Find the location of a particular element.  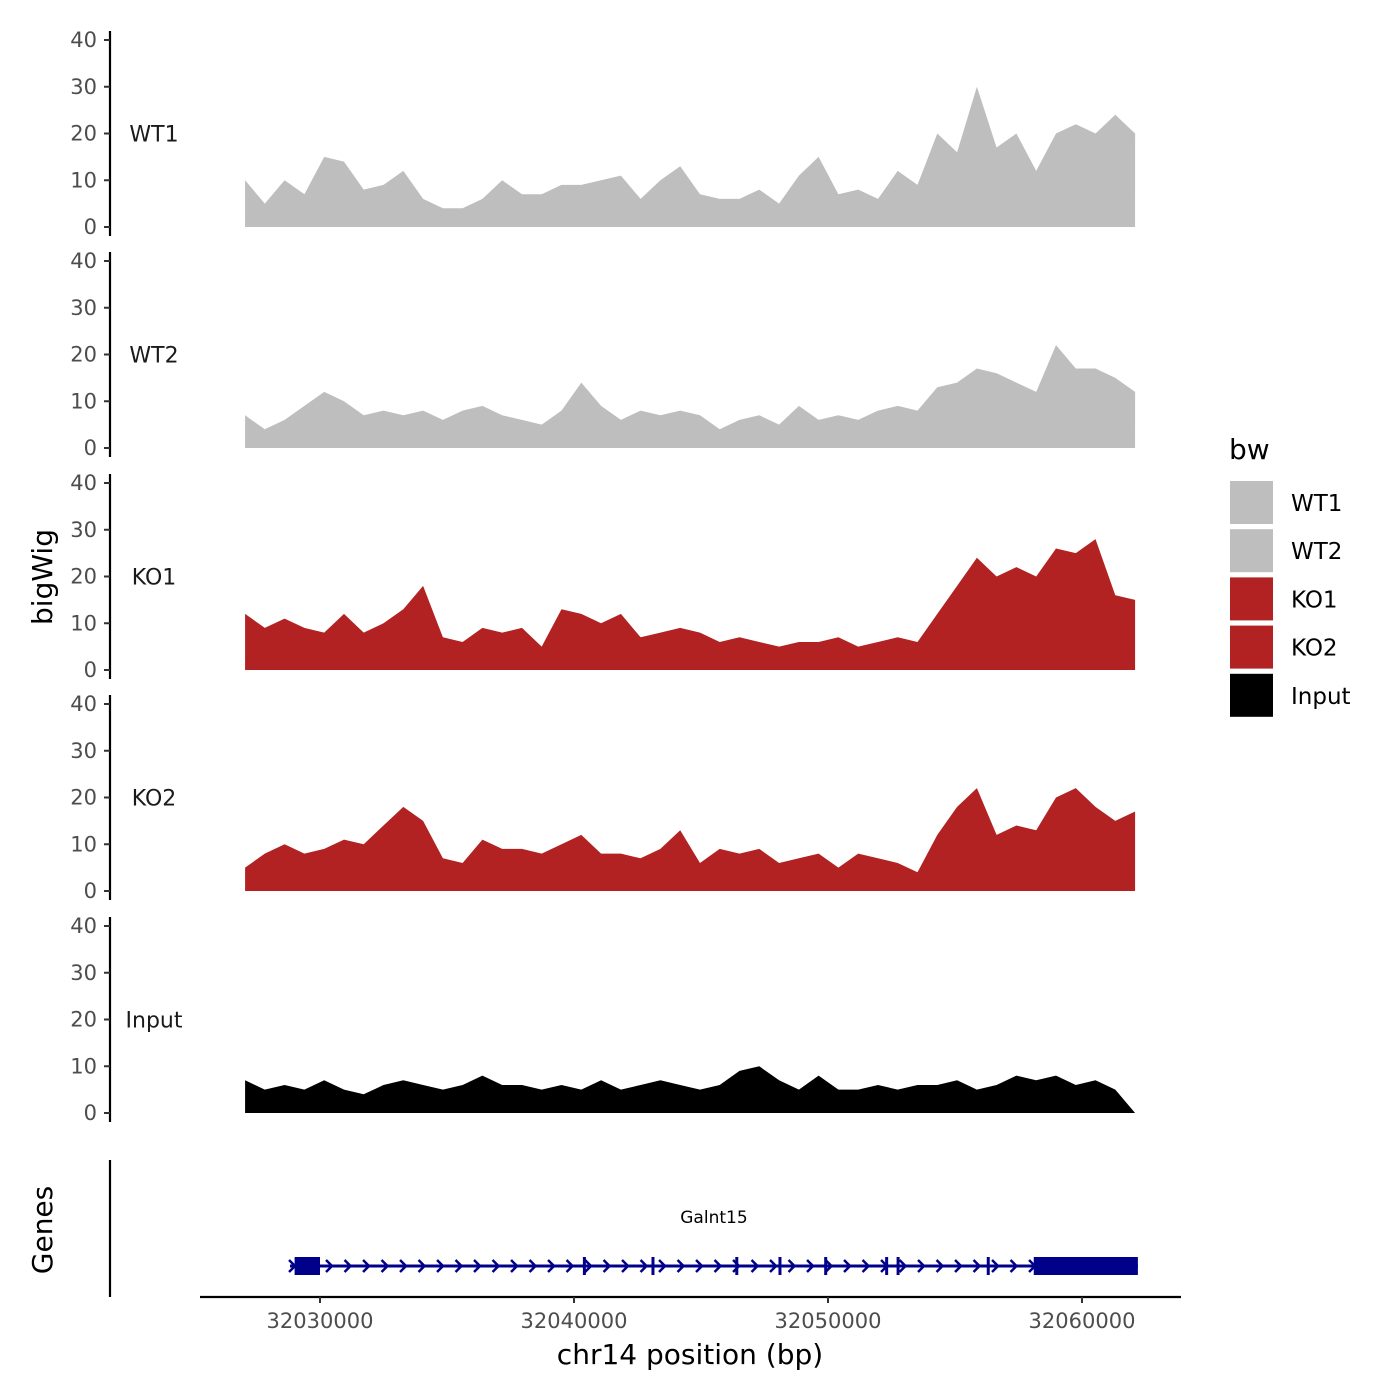

track-panel-ko1: 0 10 20 30 40 KO1 is located at coordinates (603, 576).